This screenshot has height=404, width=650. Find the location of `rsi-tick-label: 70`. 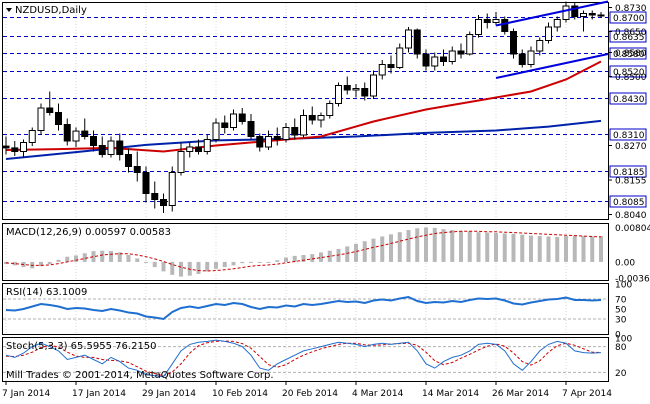

rsi-tick-label: 70 is located at coordinates (621, 301).